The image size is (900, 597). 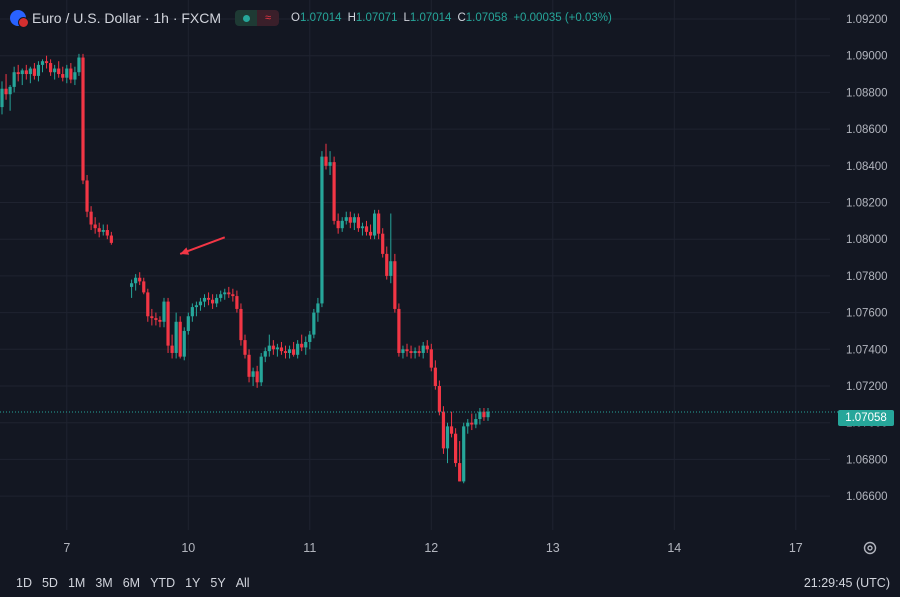 I want to click on axis-settings-icon, so click(x=870, y=548).